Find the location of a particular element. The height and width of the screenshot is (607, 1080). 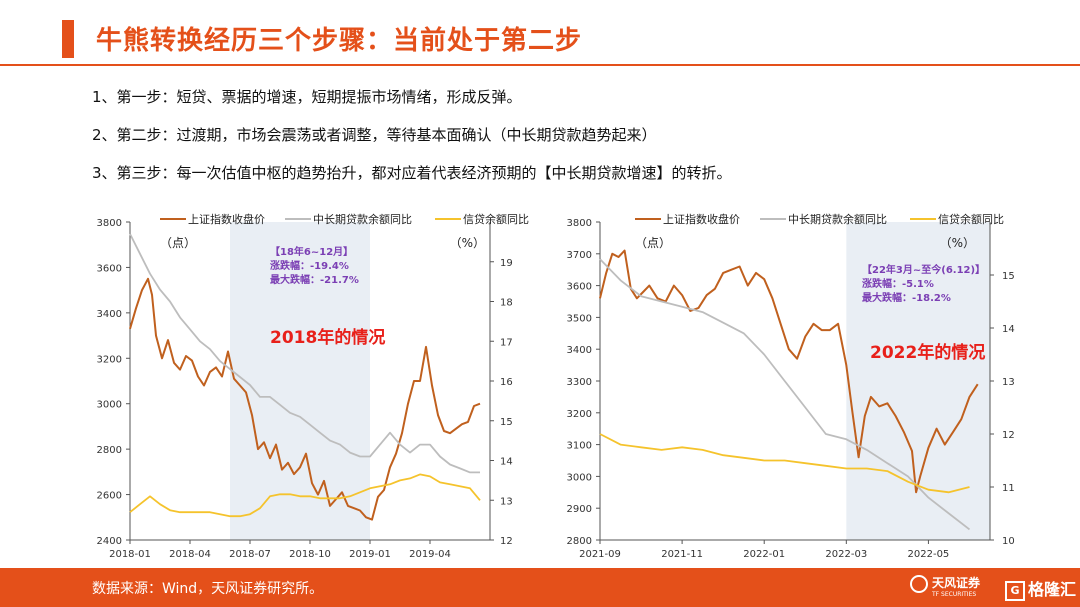

callout-label: 2018年的情况 is located at coordinates (327, 337).